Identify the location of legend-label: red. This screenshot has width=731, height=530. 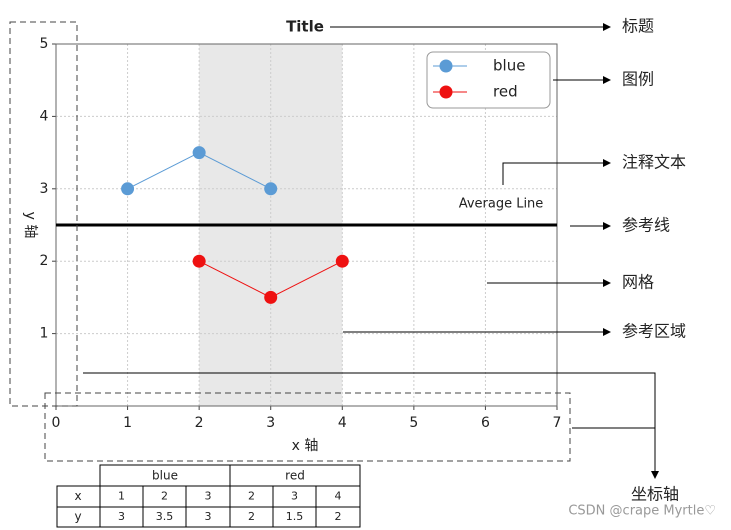
(505, 92).